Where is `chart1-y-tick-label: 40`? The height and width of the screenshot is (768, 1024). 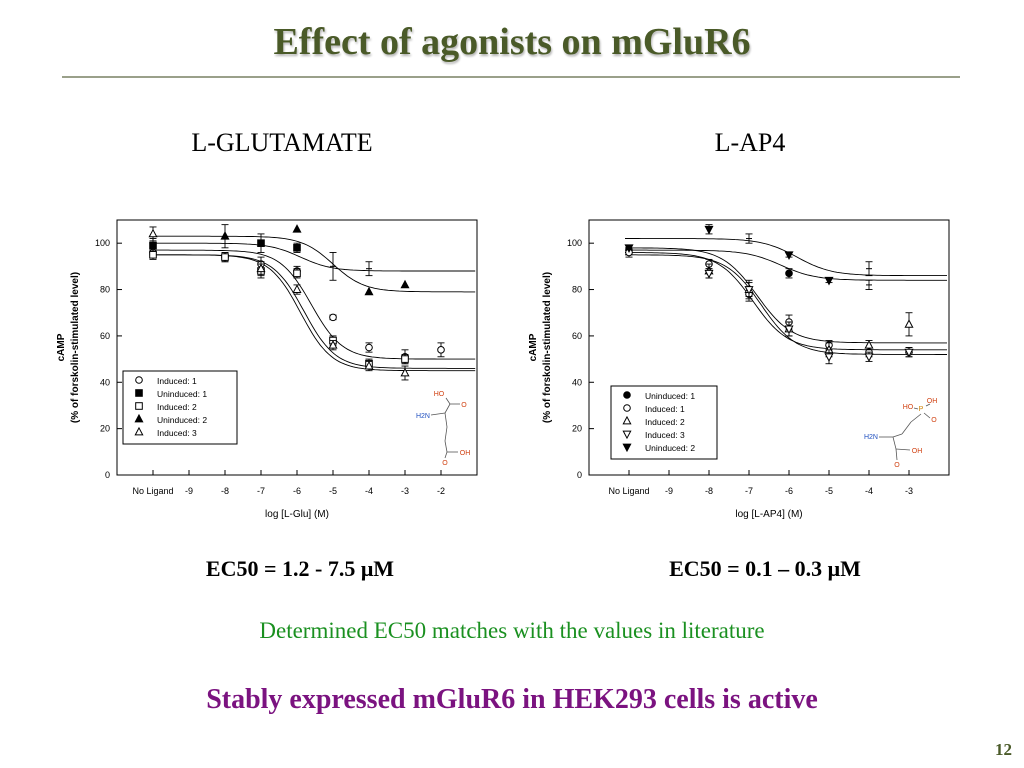 chart1-y-tick-label: 40 is located at coordinates (577, 382).